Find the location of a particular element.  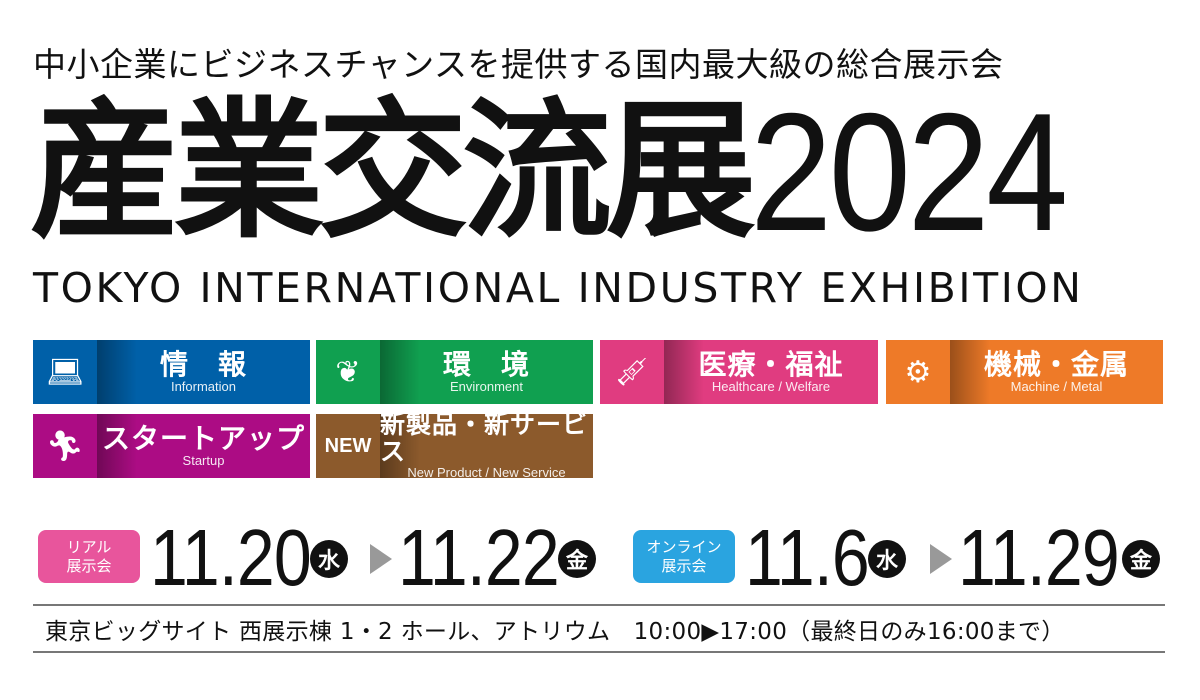

category-environment: ❦ 環 境 Environment is located at coordinates (454, 372).